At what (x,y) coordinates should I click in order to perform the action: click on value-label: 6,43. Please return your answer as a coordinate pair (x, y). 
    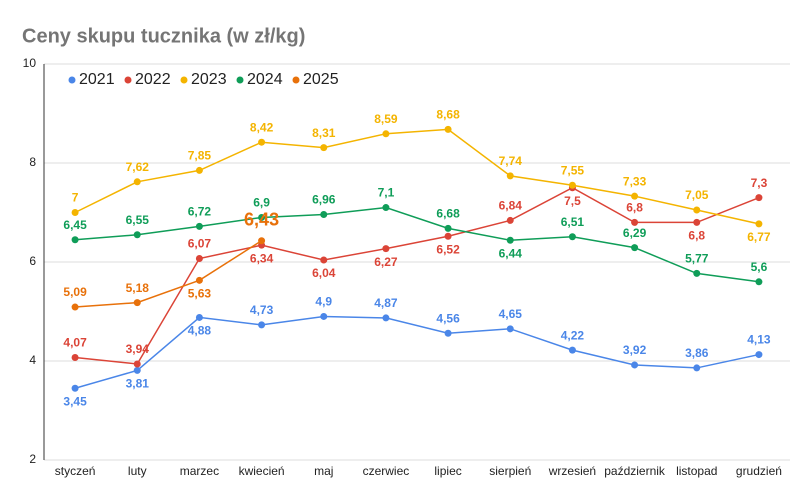
    Looking at the image, I should click on (261, 219).